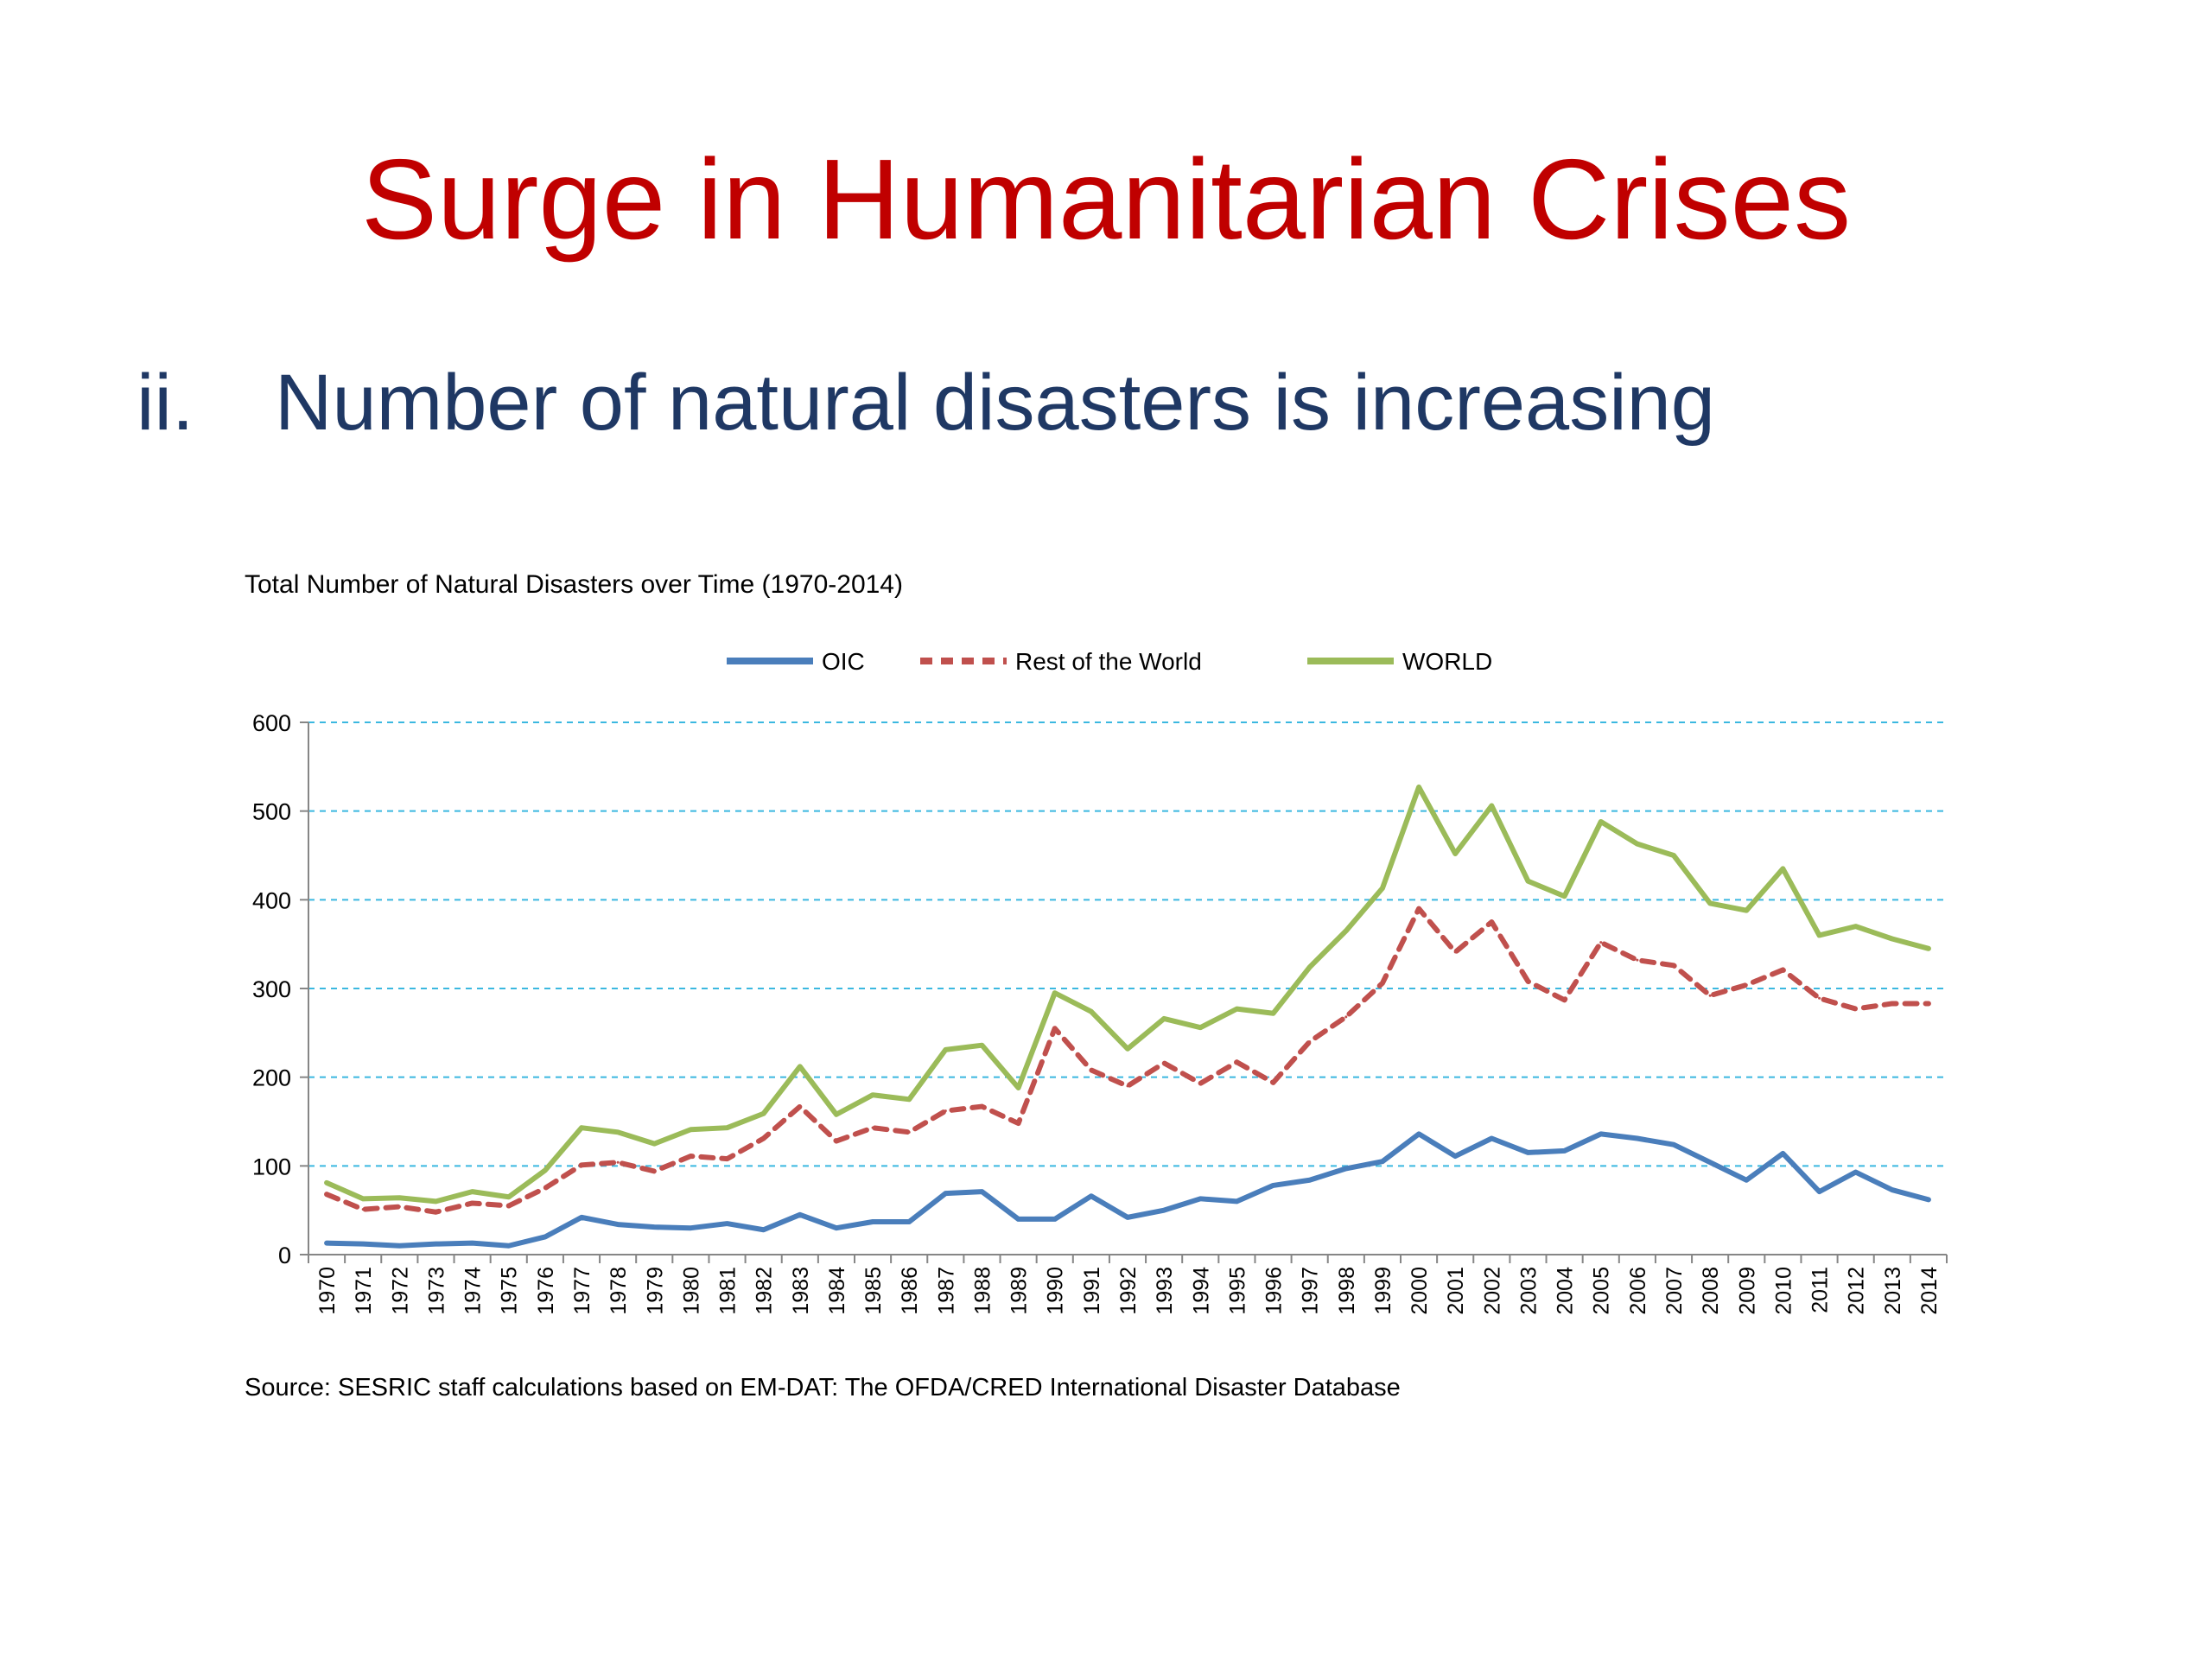 This screenshot has height=1659, width=2212. I want to click on x-tick-label: 1970, so click(327, 1291).